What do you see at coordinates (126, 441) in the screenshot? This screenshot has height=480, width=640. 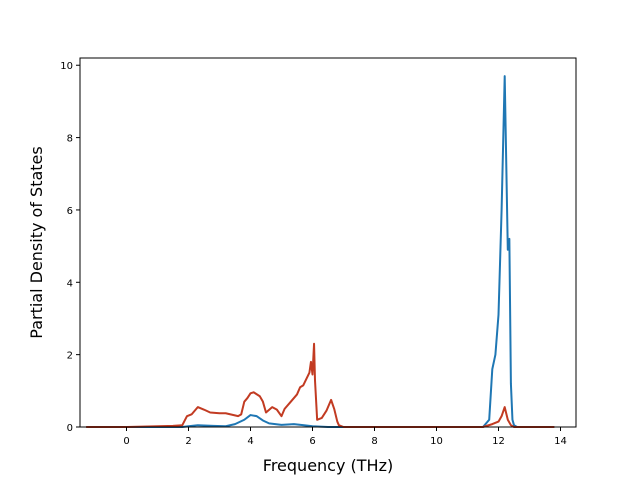 I see `x-tick-label: 0` at bounding box center [126, 441].